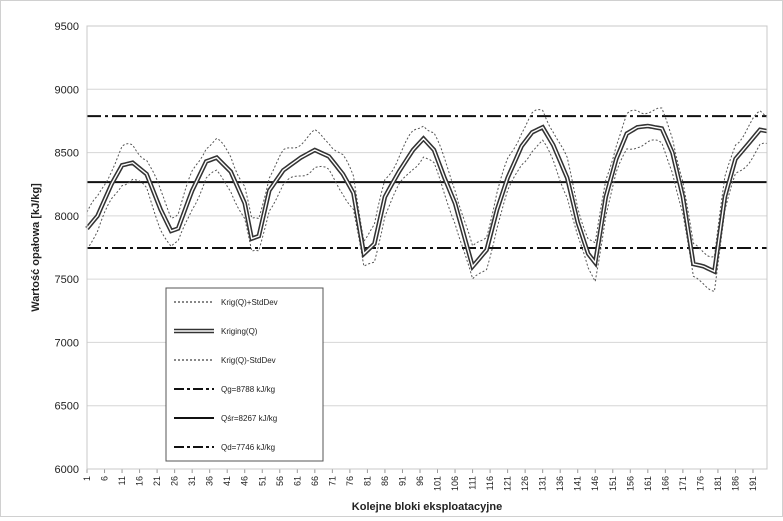  Describe the element at coordinates (508, 483) in the screenshot. I see `x-tick-label: 121` at that location.